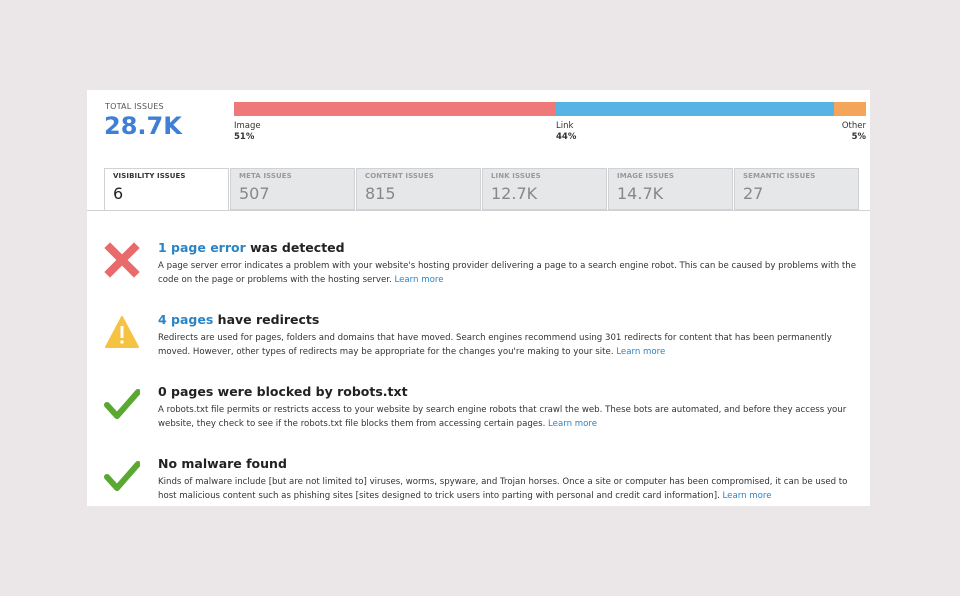 The image size is (960, 596). What do you see at coordinates (516, 176) in the screenshot?
I see `tab-label: LINK ISSUES` at bounding box center [516, 176].